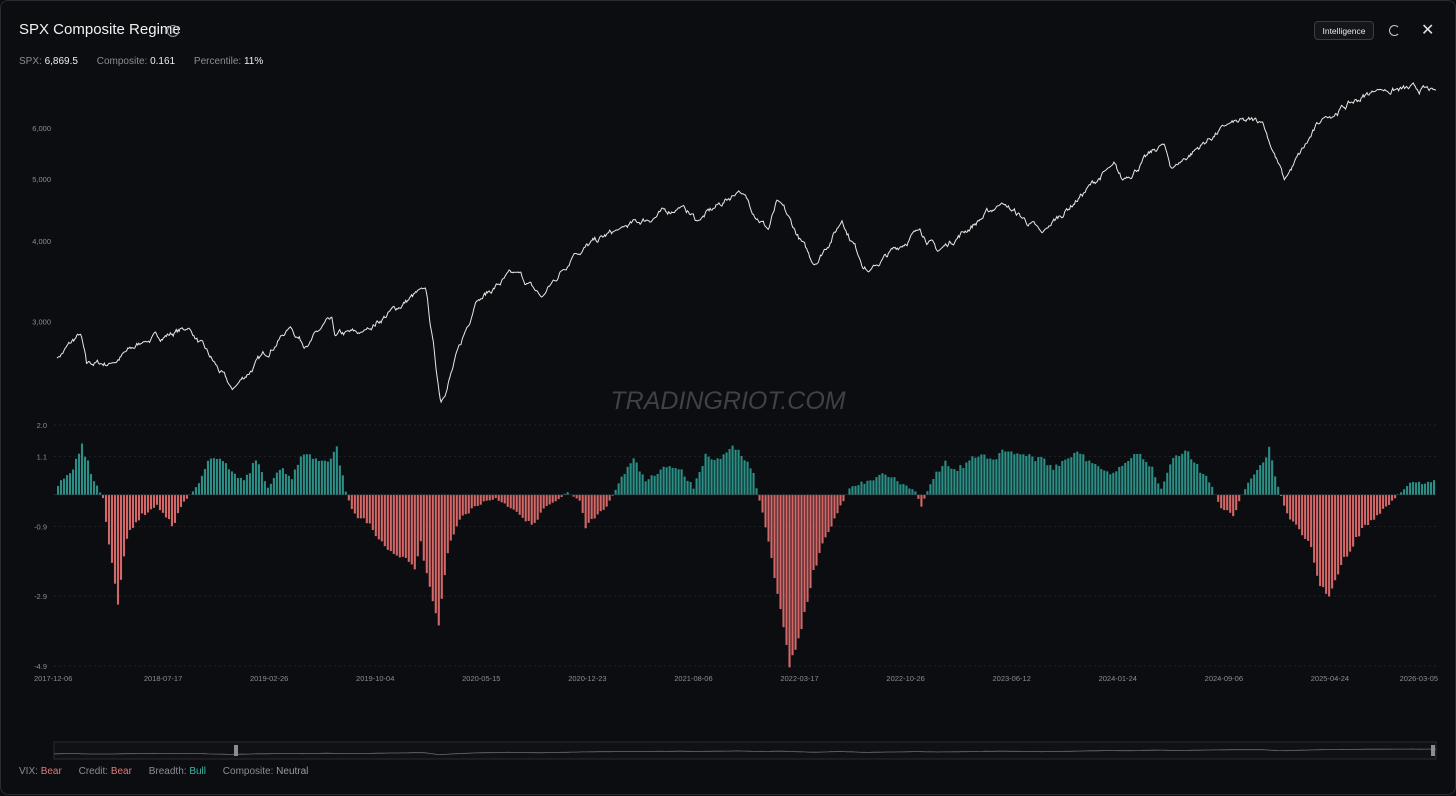 This screenshot has height=796, width=1456. Describe the element at coordinates (1012, 678) in the screenshot. I see `date-tick-label: 2023-06-12` at that location.